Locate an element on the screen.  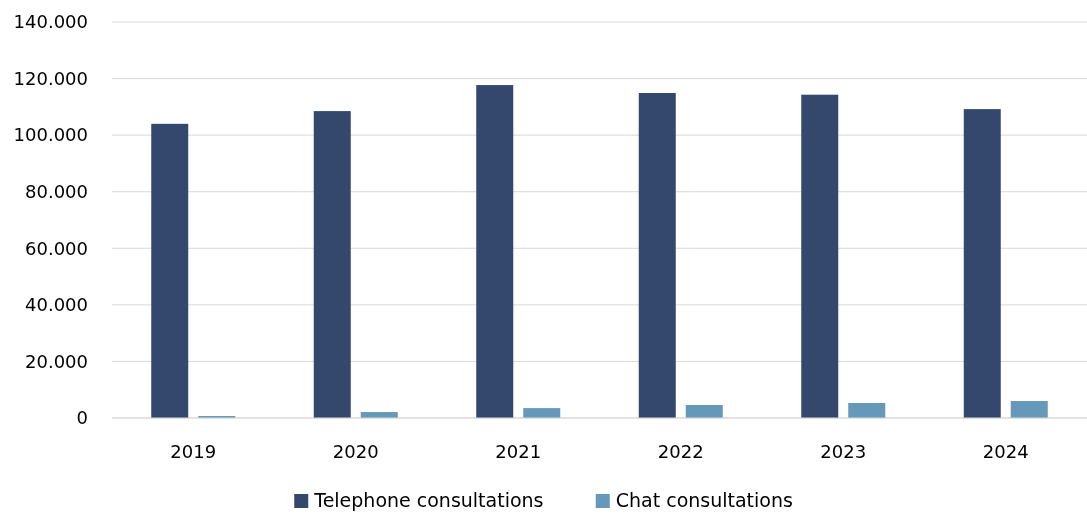
x-tick-label: 2024 is located at coordinates (1005, 451).